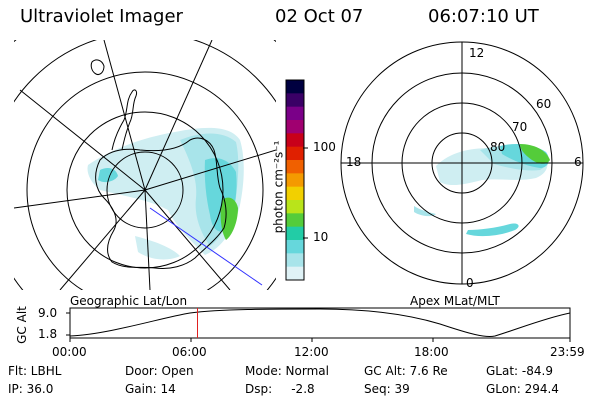  I want to click on colorbar, so click(295, 180).